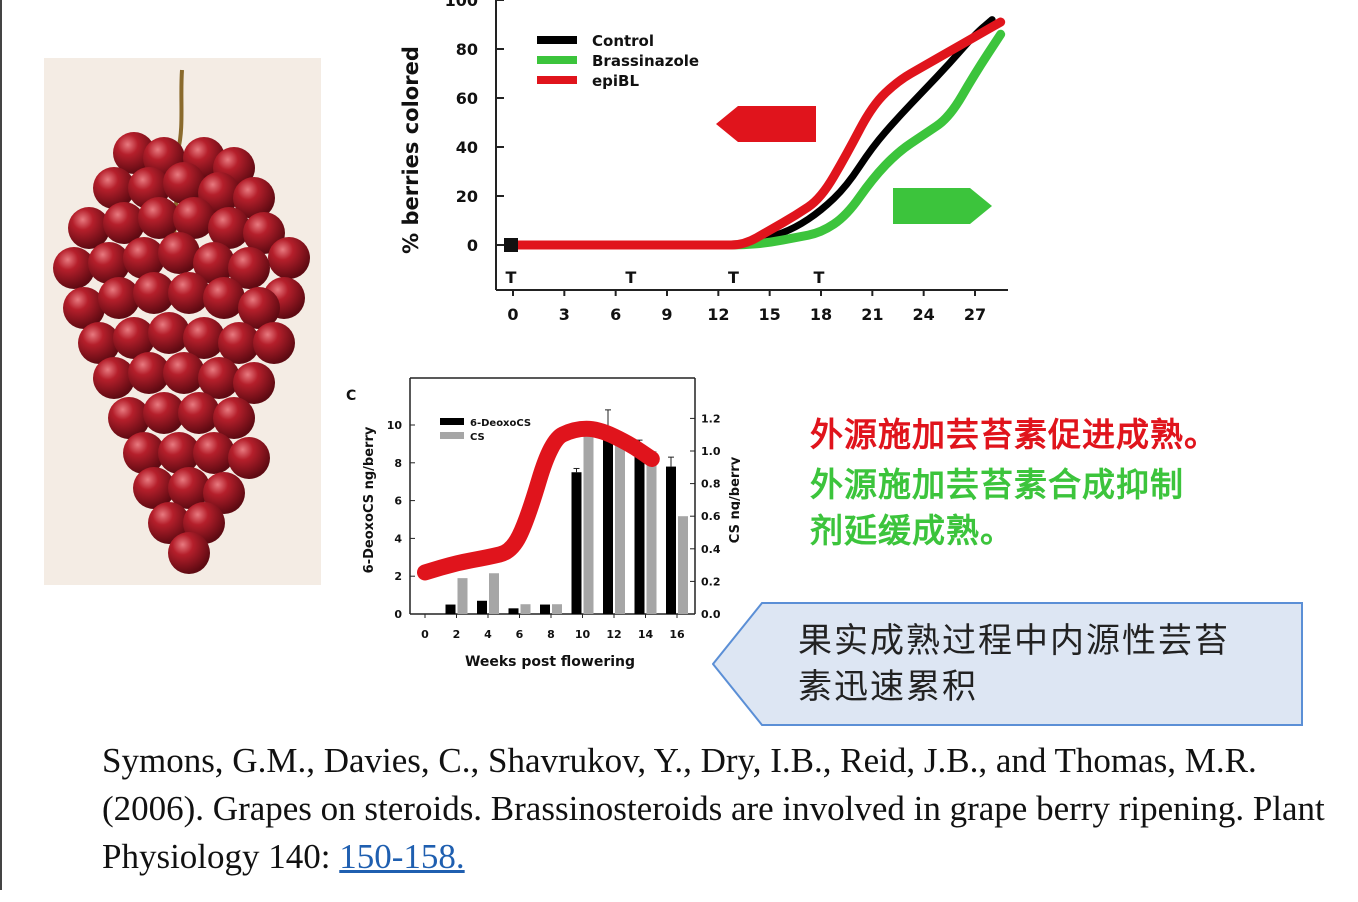 The width and height of the screenshot is (1358, 902). Describe the element at coordinates (564, 314) in the screenshot. I see `x-tick-label: 3` at that location.